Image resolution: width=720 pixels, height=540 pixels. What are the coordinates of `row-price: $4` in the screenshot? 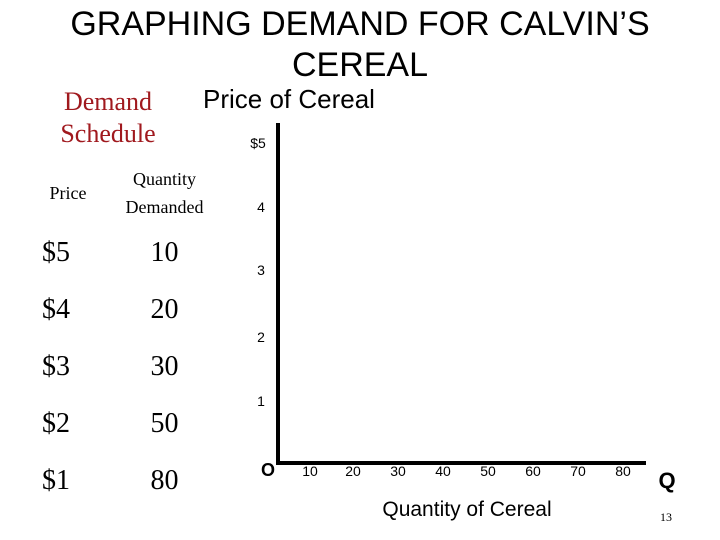 It's located at (56, 309).